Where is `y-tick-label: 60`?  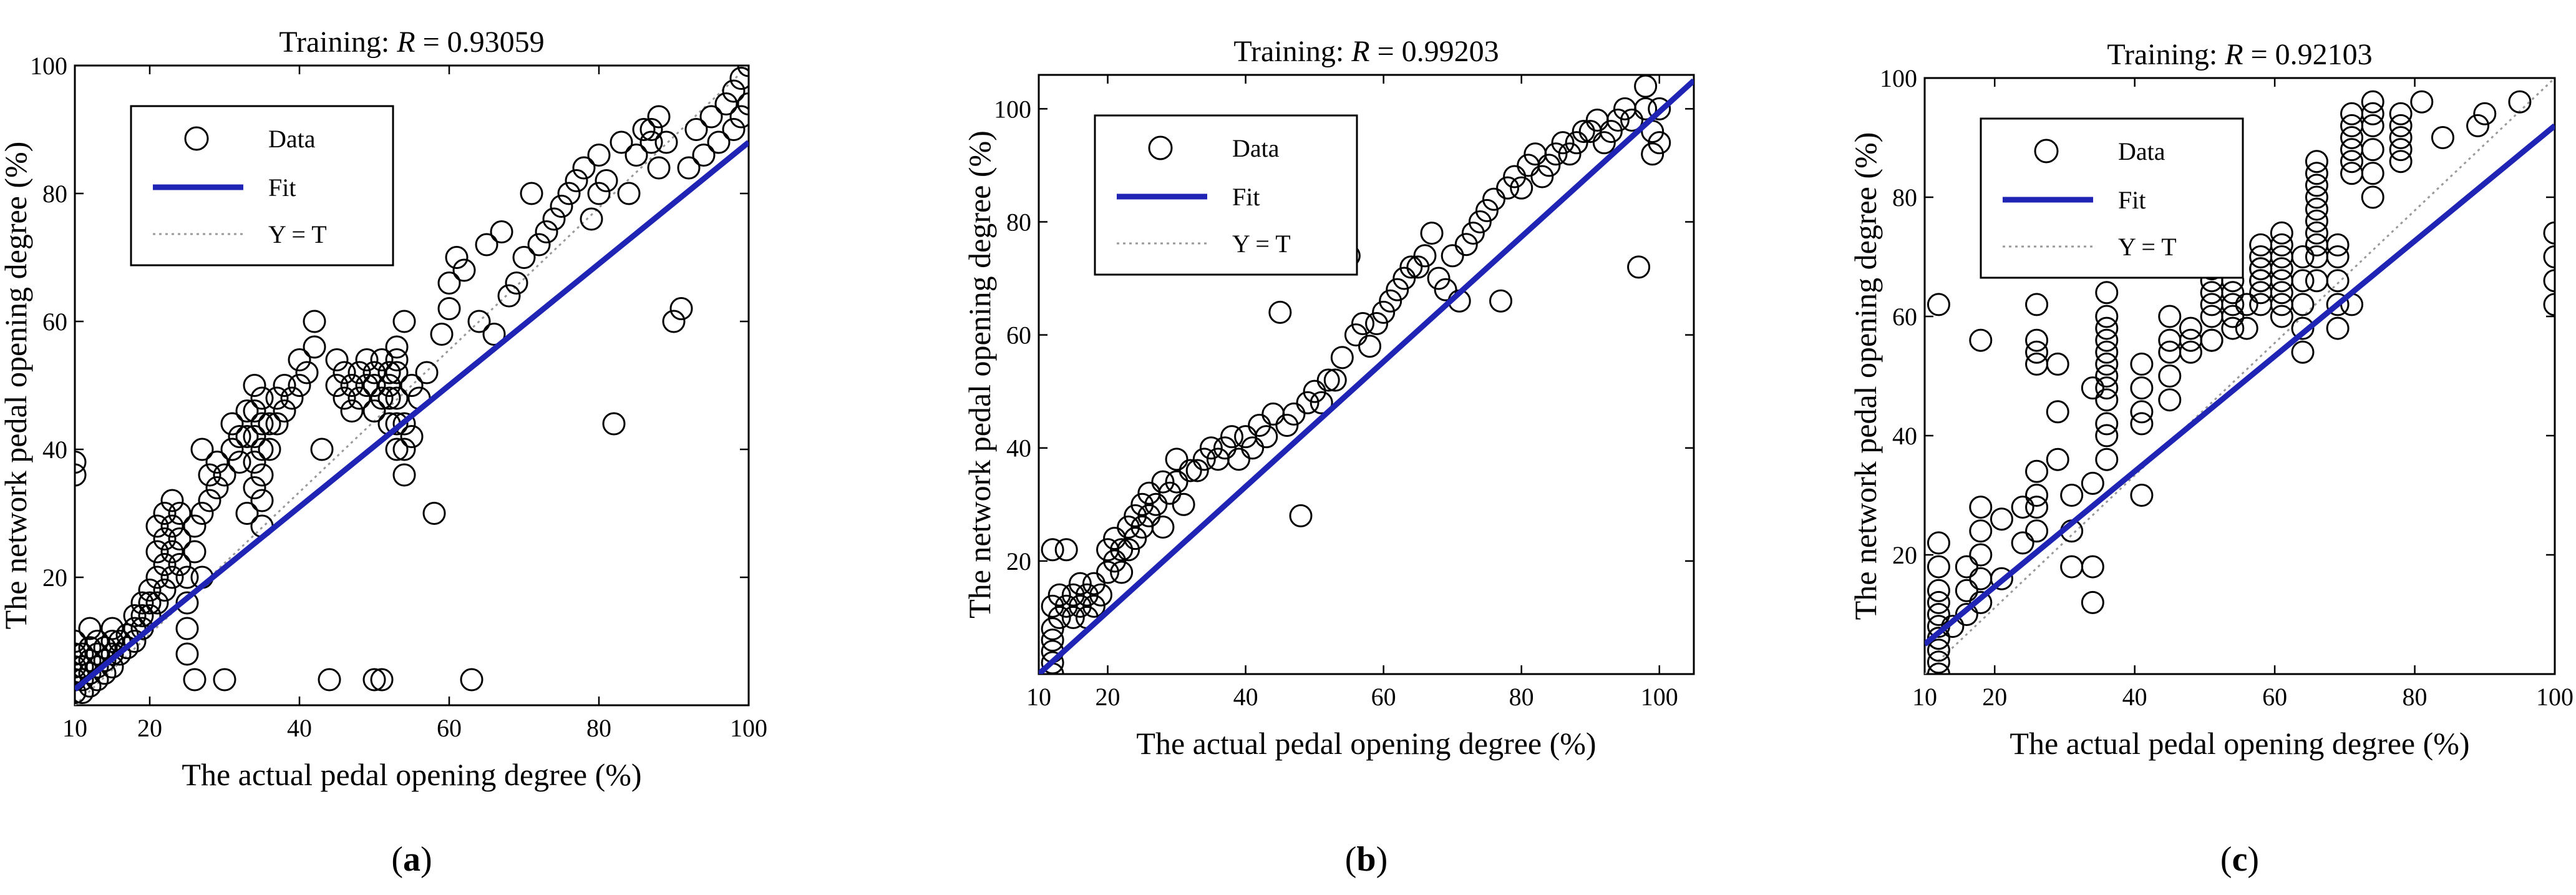 y-tick-label: 60 is located at coordinates (1018, 335).